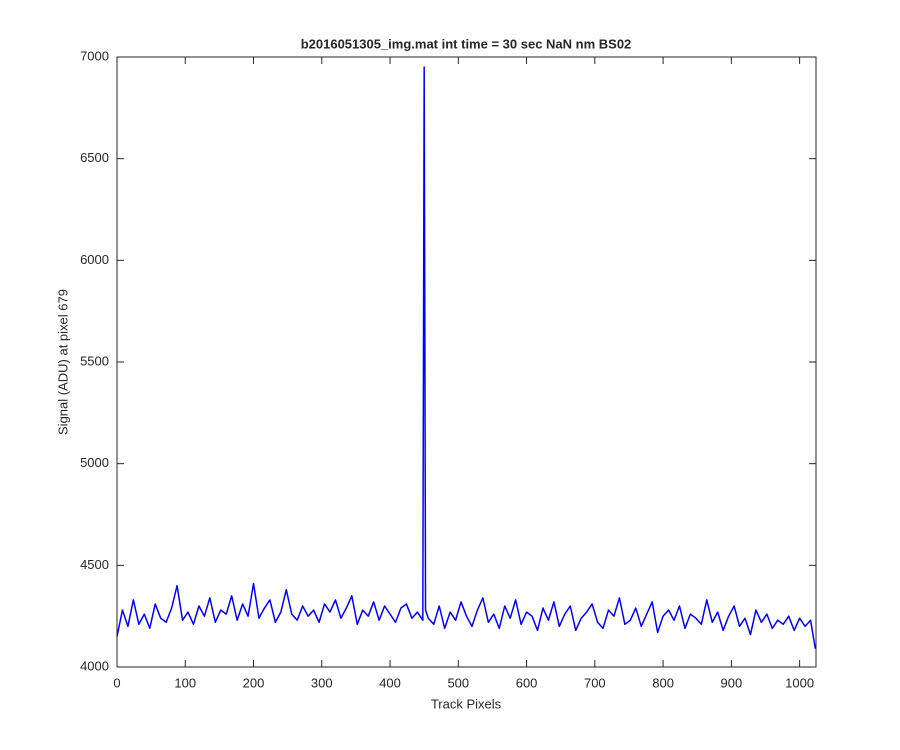 This screenshot has width=900, height=750. What do you see at coordinates (254, 682) in the screenshot?
I see `x-tick-label: 200` at bounding box center [254, 682].